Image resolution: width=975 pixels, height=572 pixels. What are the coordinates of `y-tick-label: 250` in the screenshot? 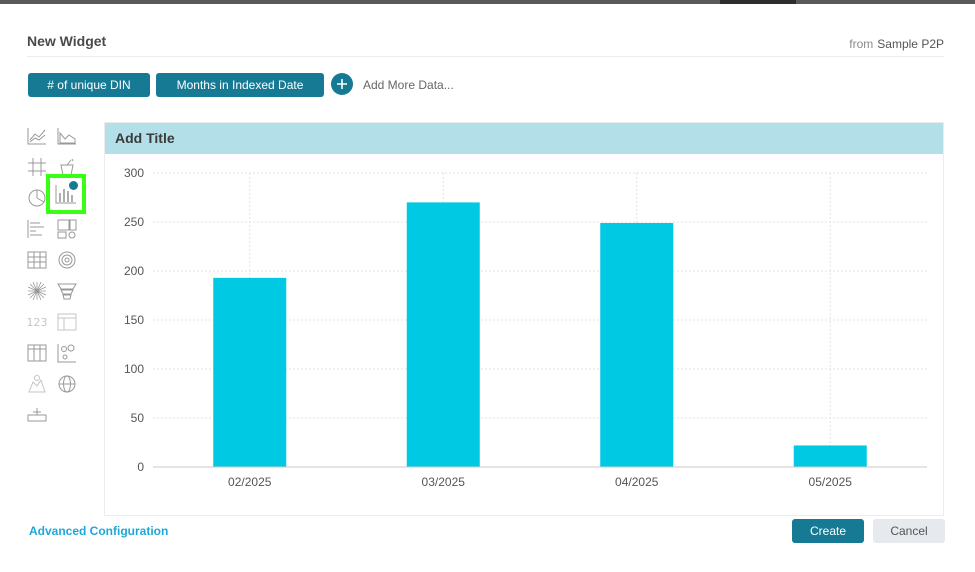 It's located at (134, 222).